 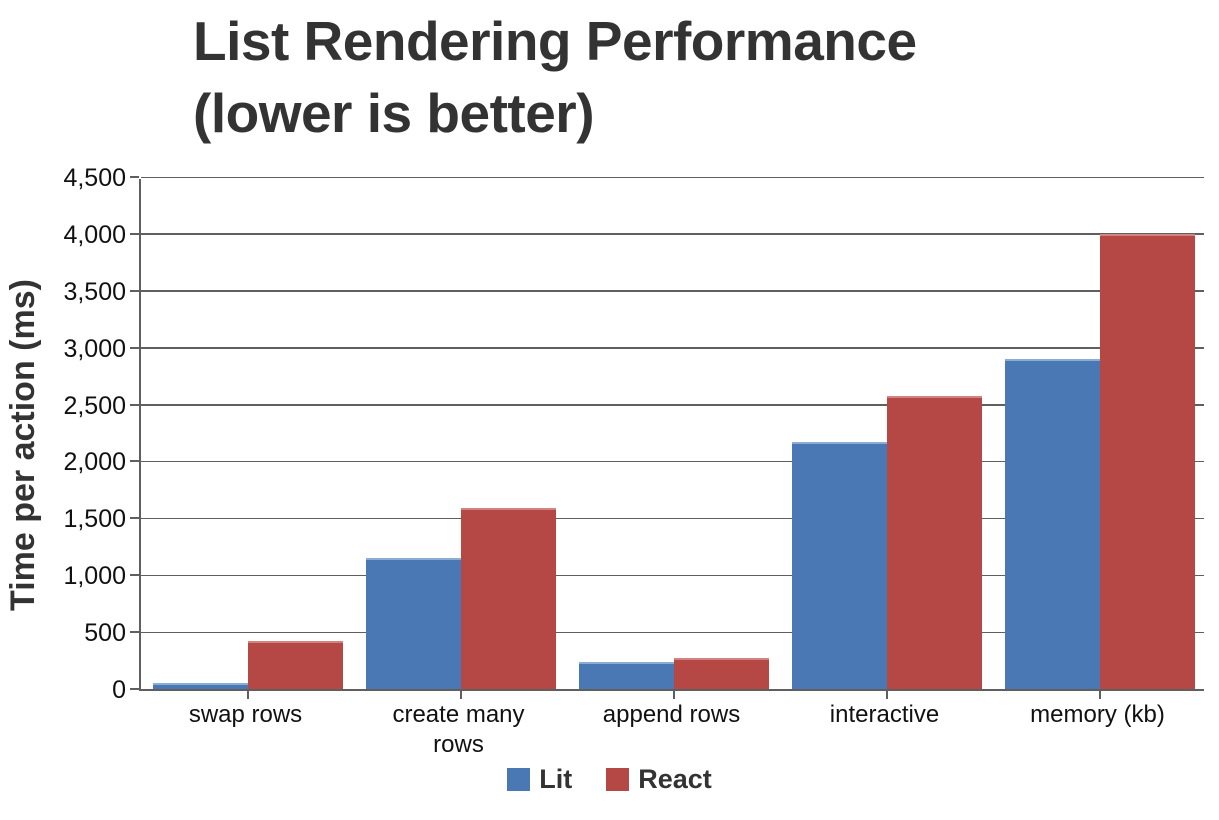 What do you see at coordinates (671, 714) in the screenshot?
I see `x-axis-category-label-append-rows: append rows` at bounding box center [671, 714].